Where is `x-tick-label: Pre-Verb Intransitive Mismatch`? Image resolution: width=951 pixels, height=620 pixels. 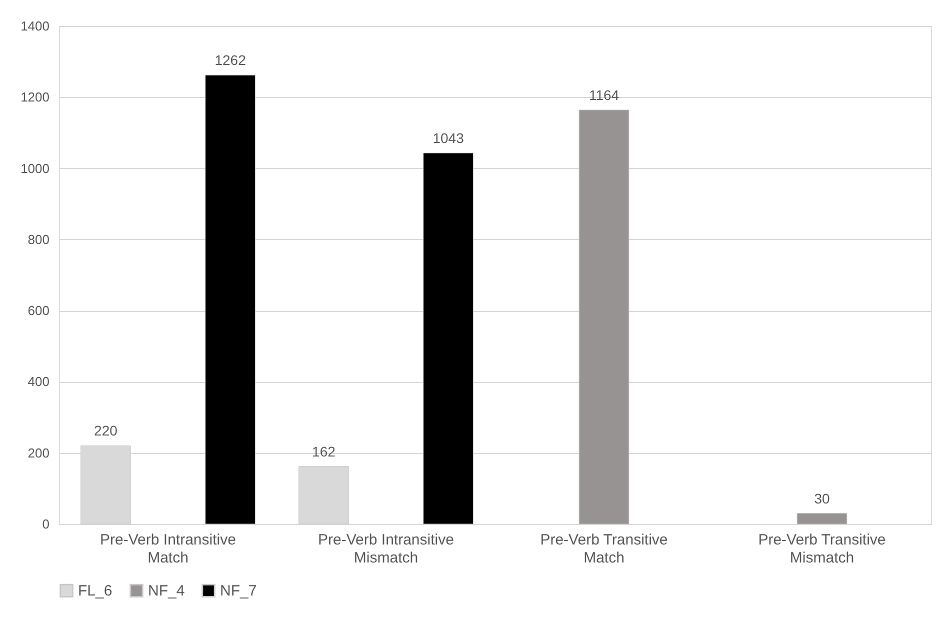
x-tick-label: Pre-Verb Intransitive Mismatch is located at coordinates (386, 549).